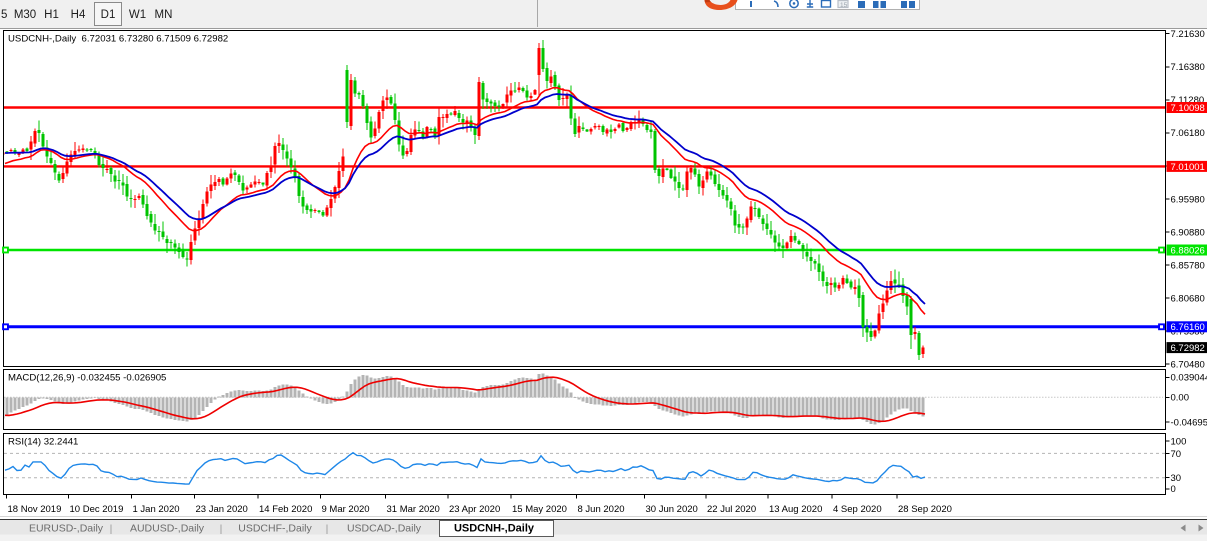 The width and height of the screenshot is (1207, 541). I want to click on svg-text: 0.039044, so click(1189, 378).